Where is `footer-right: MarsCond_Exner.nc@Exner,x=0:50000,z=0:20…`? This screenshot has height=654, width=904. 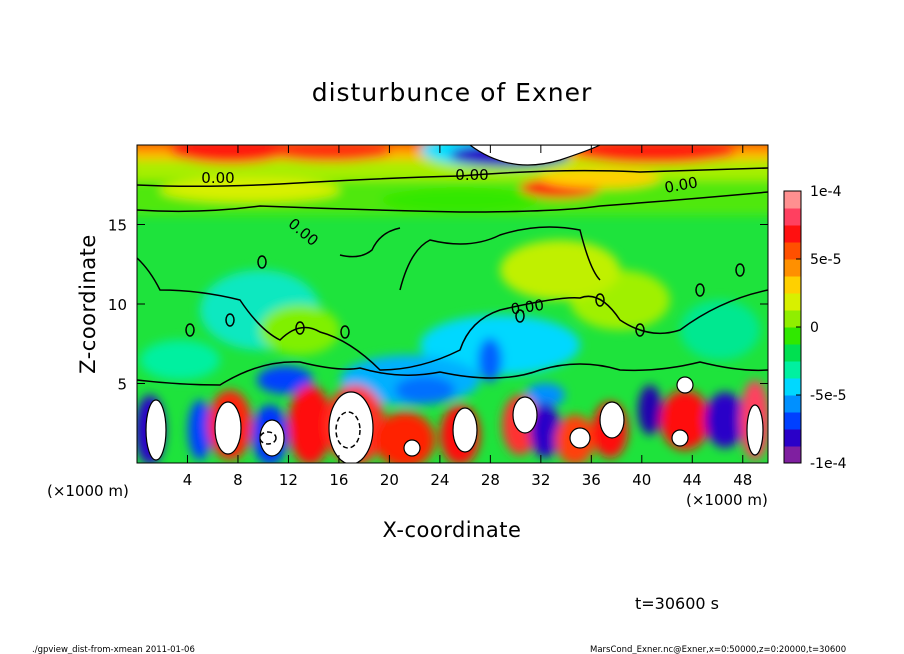 footer-right: MarsCond_Exner.nc@Exner,x=0:50000,z=0:20… is located at coordinates (718, 649).